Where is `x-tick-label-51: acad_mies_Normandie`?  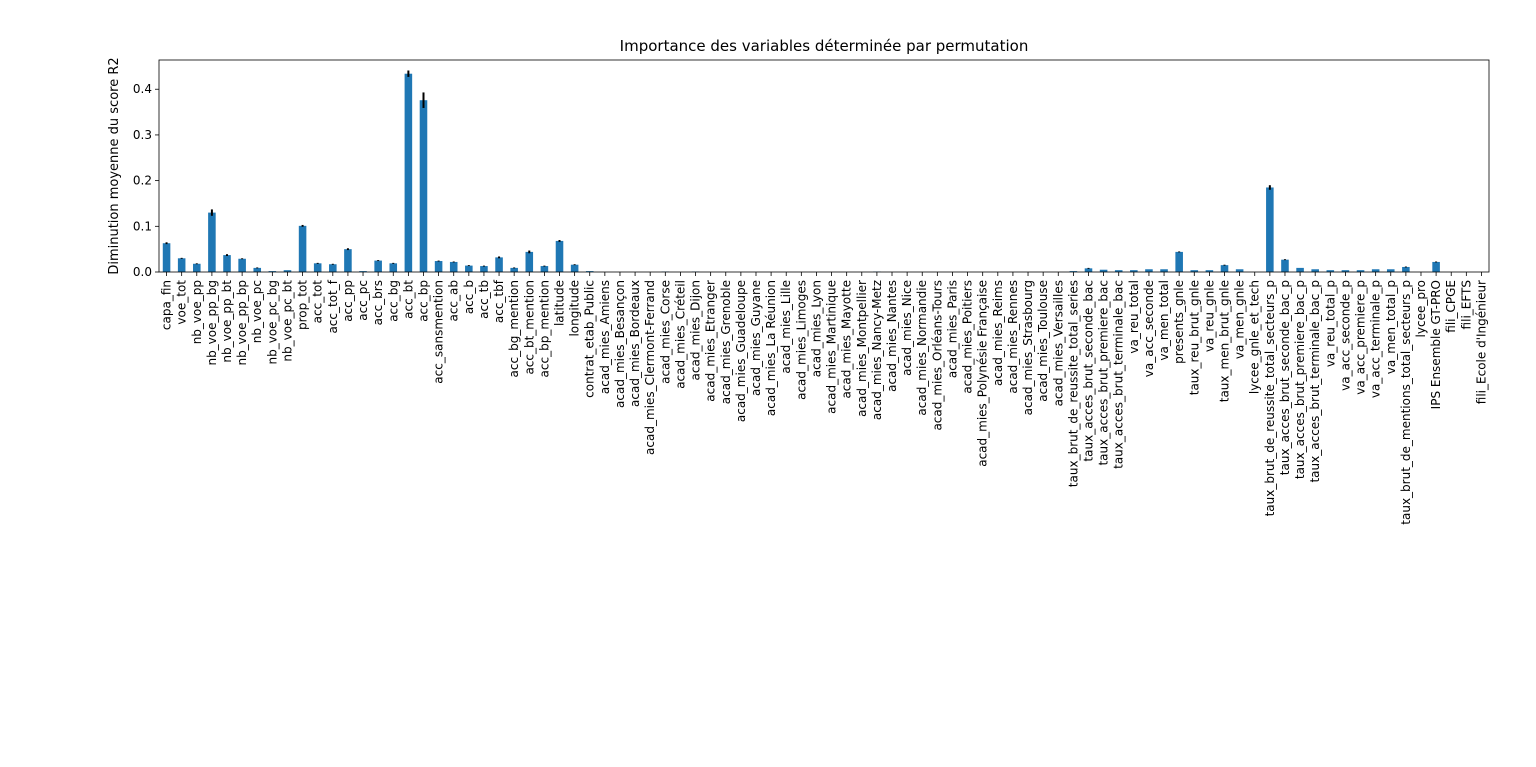 x-tick-label-51: acad_mies_Normandie is located at coordinates (922, 348).